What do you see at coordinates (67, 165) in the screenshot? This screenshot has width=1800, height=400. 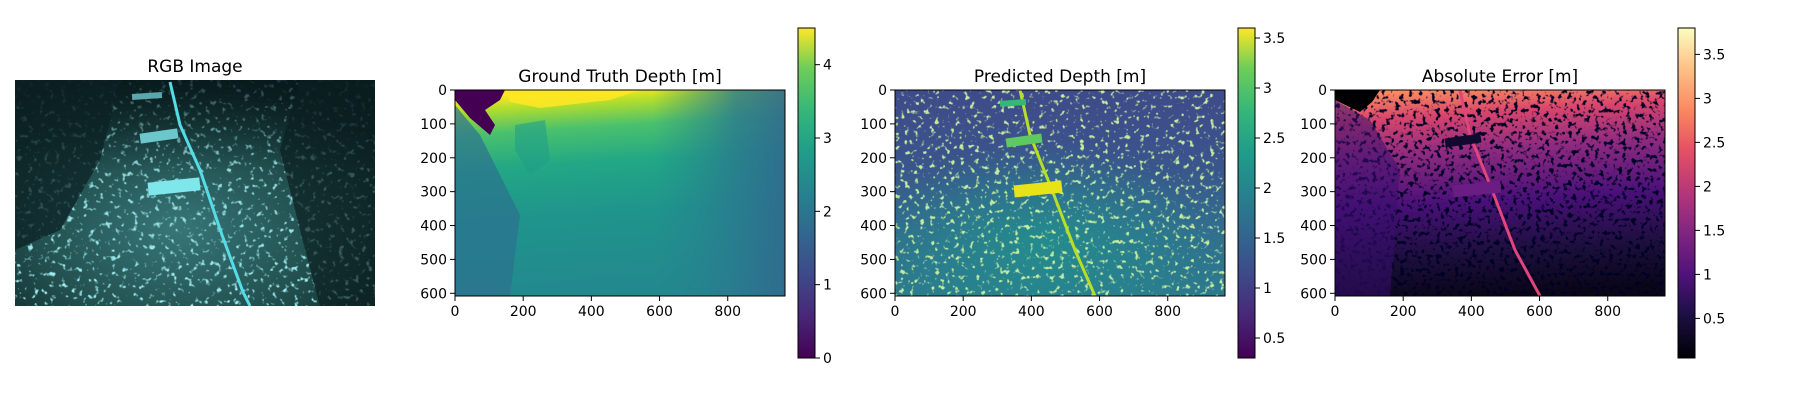 I see `rgb-image-rock-left` at bounding box center [67, 165].